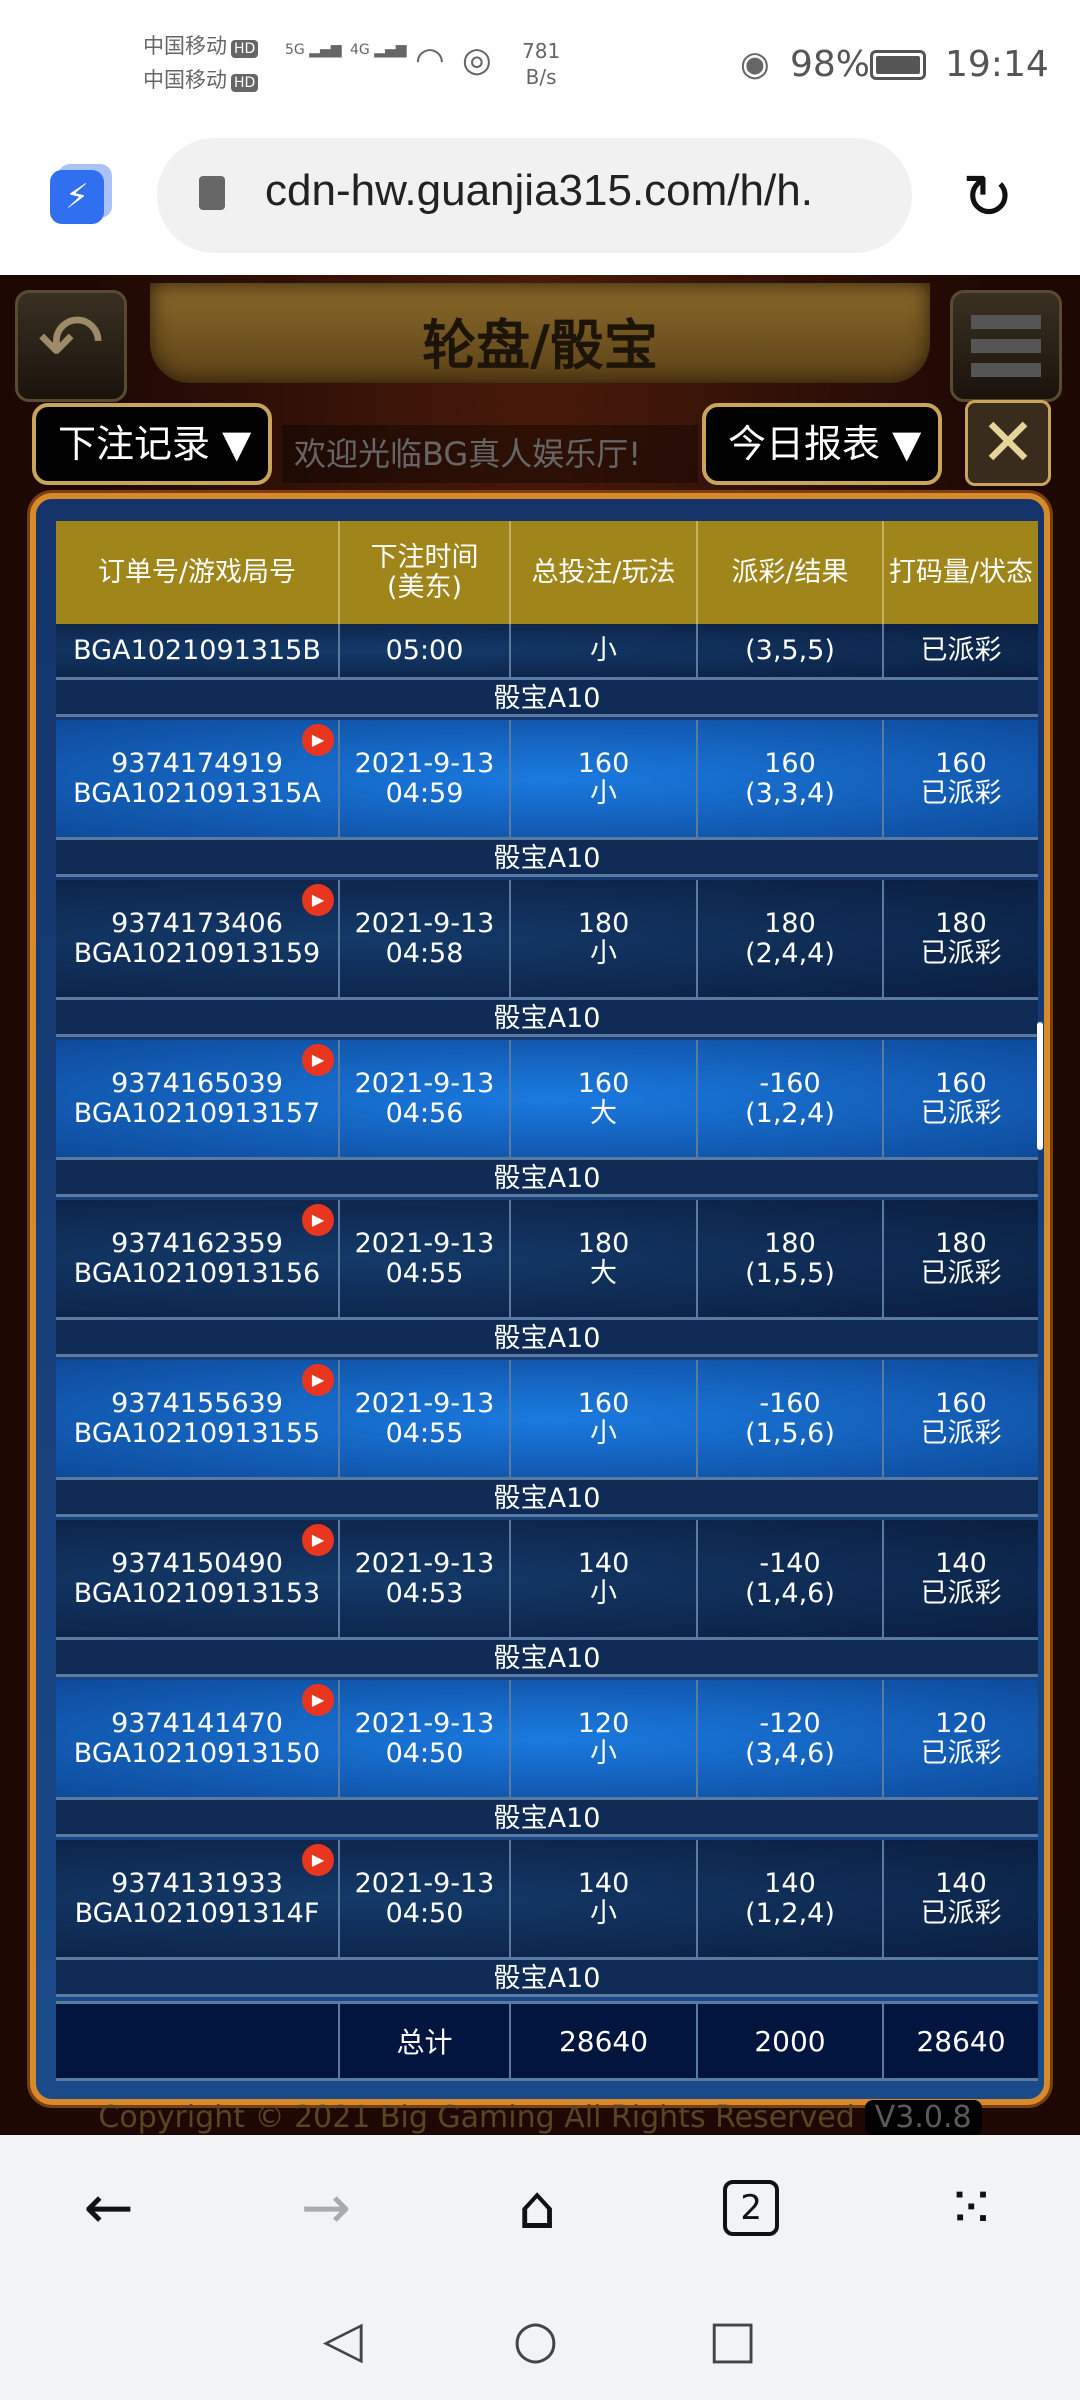  Describe the element at coordinates (326, 2207) in the screenshot. I see `forward-arrow-icon: →` at that location.